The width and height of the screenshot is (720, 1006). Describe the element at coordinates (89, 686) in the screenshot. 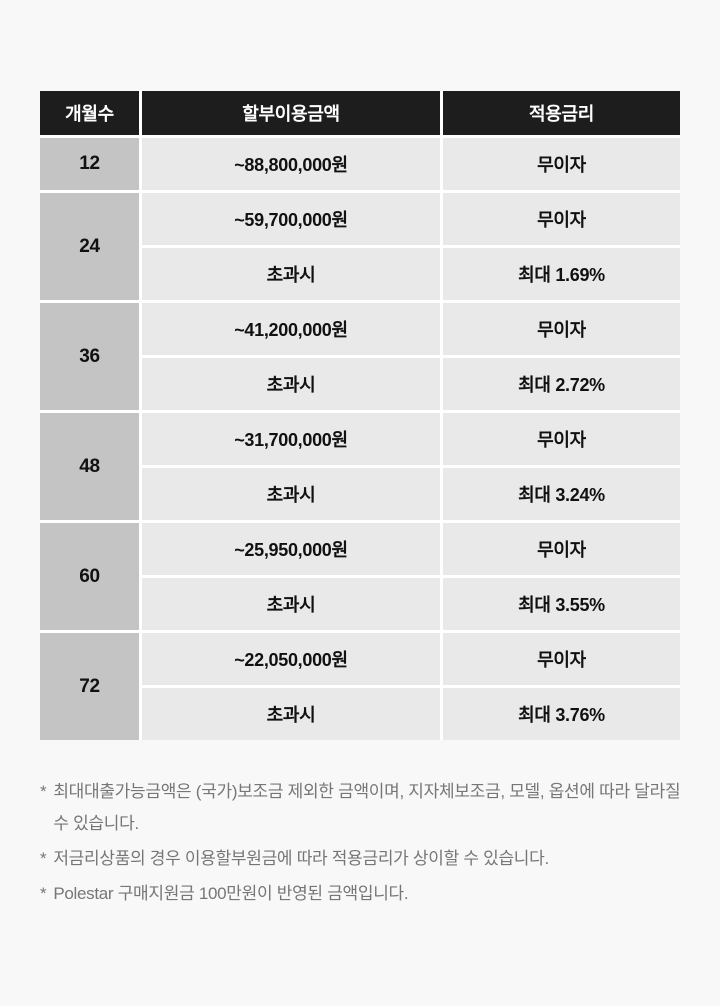

I see `months-cell: 72` at that location.